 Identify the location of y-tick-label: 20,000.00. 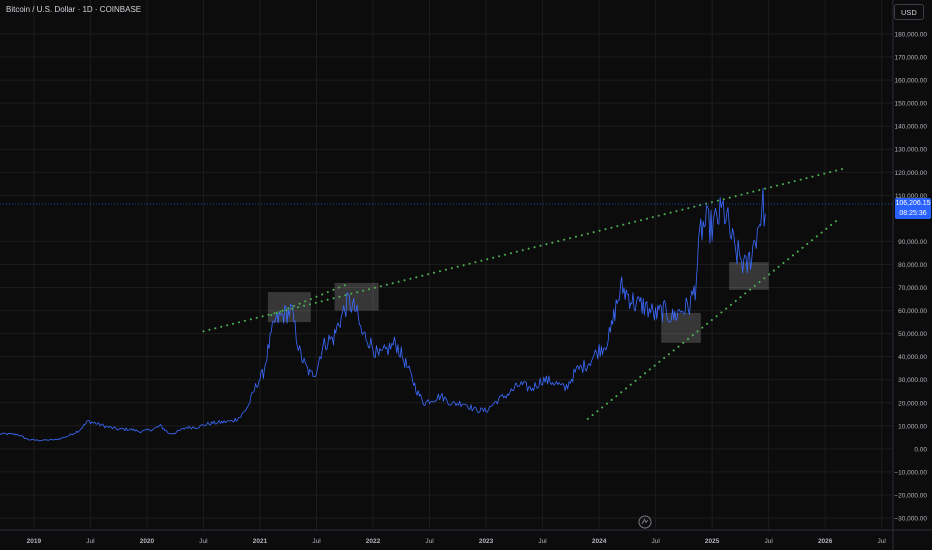
(912, 403).